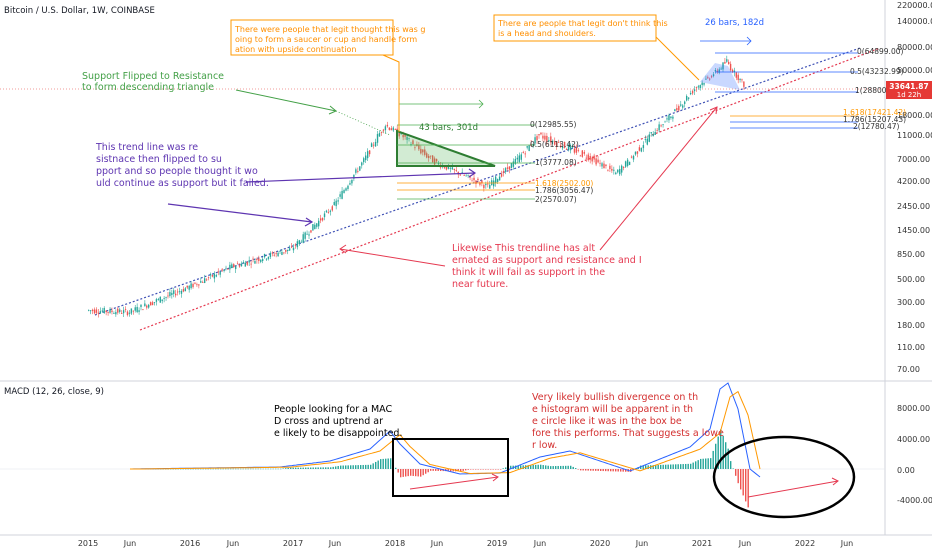 This screenshot has height=550, width=932. What do you see at coordinates (446, 148) in the screenshot?
I see `descending-triangle` at bounding box center [446, 148].